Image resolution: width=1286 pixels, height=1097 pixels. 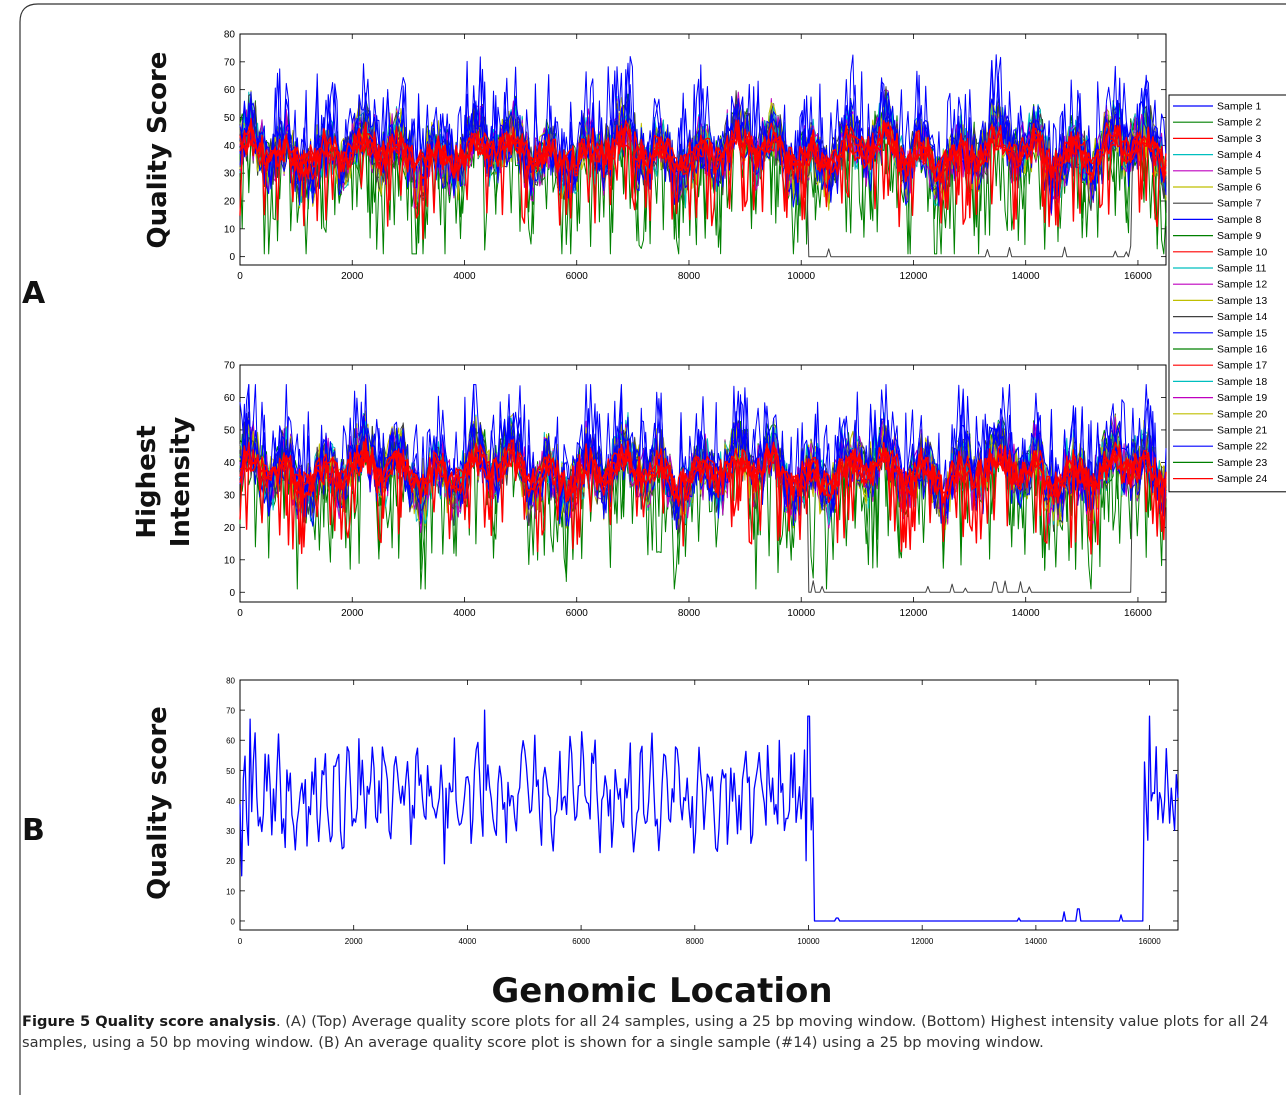 I want to click on legend-entry: Sample 10, so click(x=1242, y=252).